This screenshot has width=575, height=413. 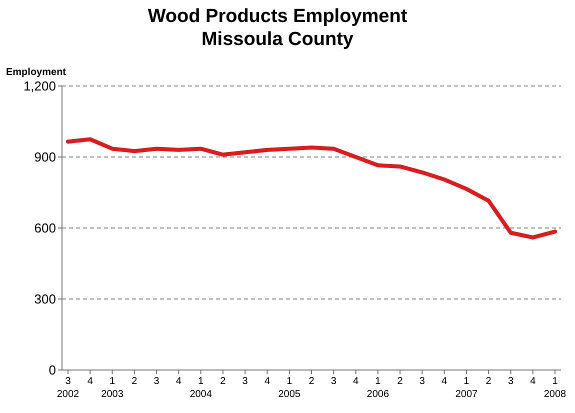 I want to click on chart-title: Wood Products Employment Missoula County, so click(x=278, y=28).